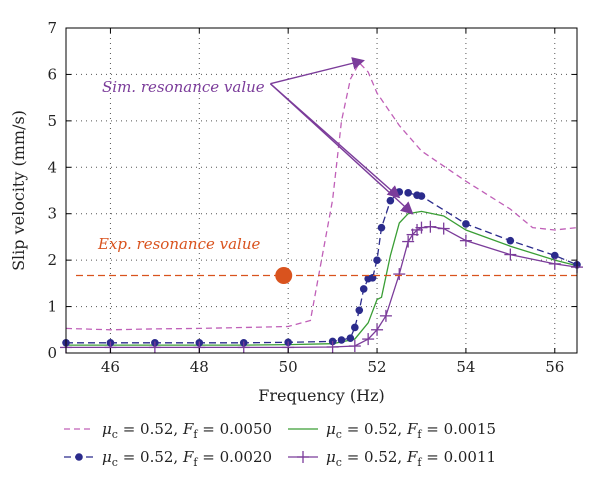 This screenshot has height=494, width=600. What do you see at coordinates (110, 367) in the screenshot?
I see `x-tick-label: 46` at bounding box center [110, 367].